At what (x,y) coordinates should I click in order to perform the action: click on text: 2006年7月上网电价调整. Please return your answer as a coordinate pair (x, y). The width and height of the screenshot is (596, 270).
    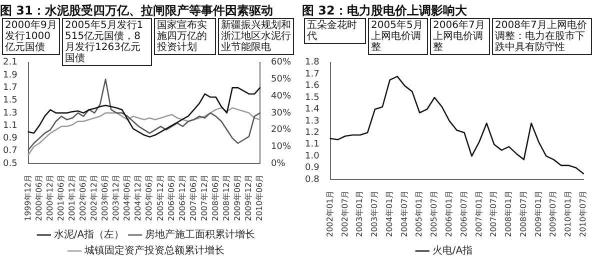
    Looking at the image, I should click on (460, 37).